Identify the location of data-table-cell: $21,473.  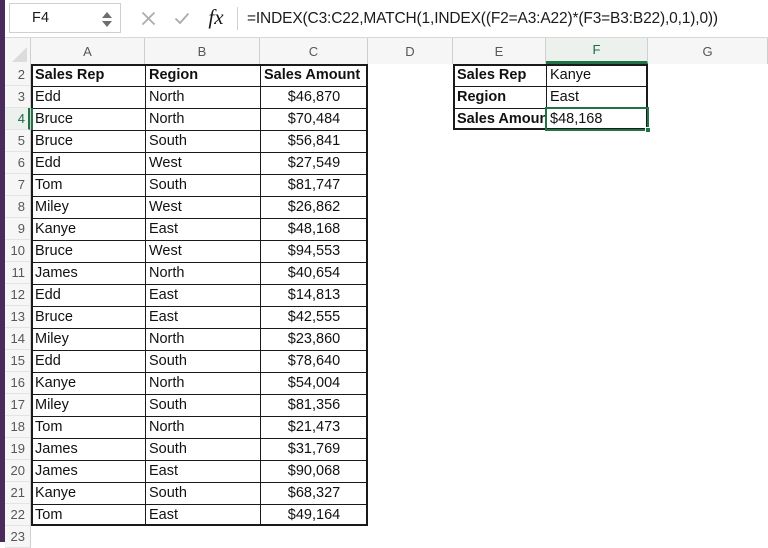
(314, 427).